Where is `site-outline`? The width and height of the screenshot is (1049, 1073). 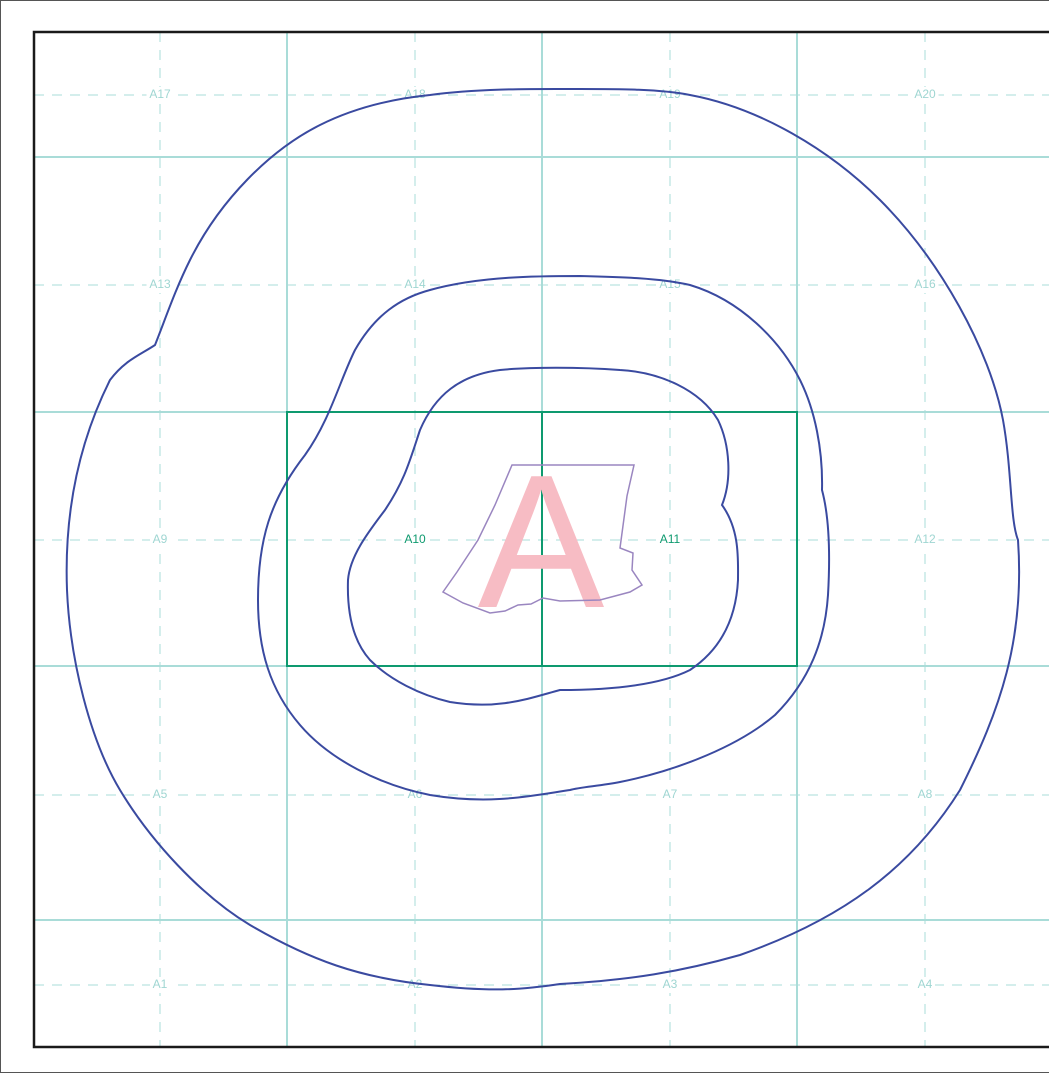
site-outline is located at coordinates (542, 539).